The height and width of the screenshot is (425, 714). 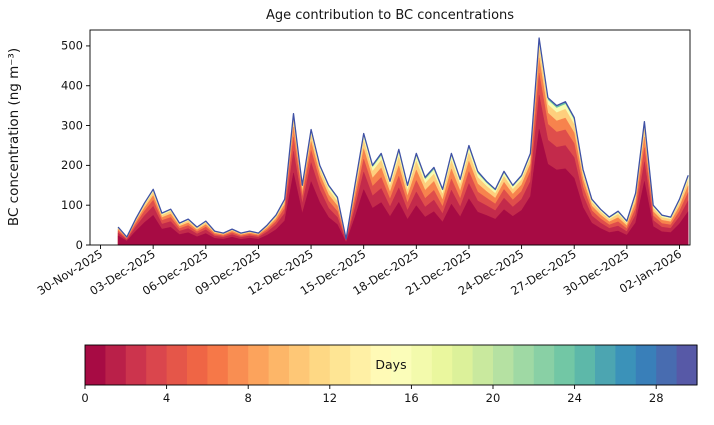 I want to click on colorbar: 0 4 8 12 16 20 24 28, so click(x=389, y=374).